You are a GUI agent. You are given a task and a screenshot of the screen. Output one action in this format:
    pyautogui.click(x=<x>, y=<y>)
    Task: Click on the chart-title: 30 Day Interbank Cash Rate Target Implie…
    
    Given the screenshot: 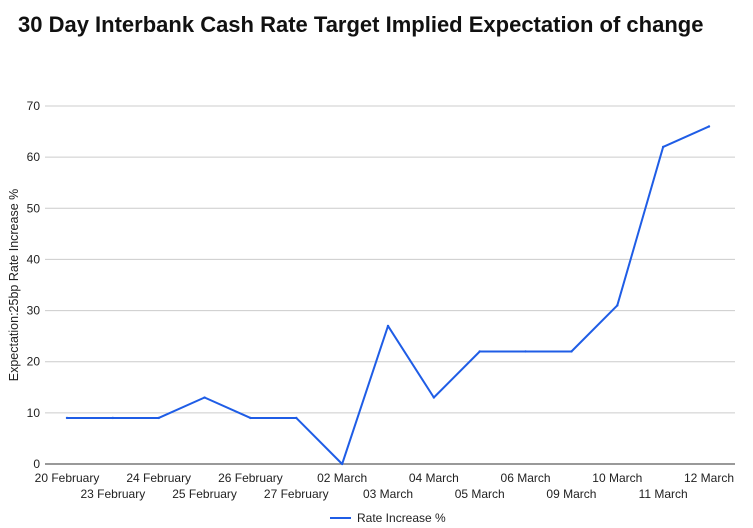 What is the action you would take?
    pyautogui.click(x=361, y=24)
    